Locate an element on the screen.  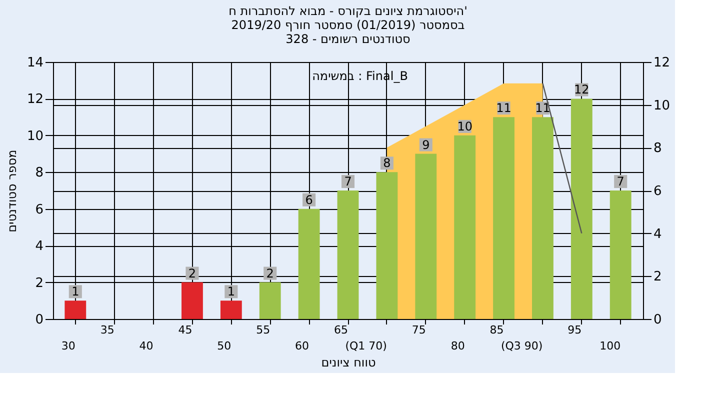
y2-tick-label: 12 is located at coordinates (662, 63).